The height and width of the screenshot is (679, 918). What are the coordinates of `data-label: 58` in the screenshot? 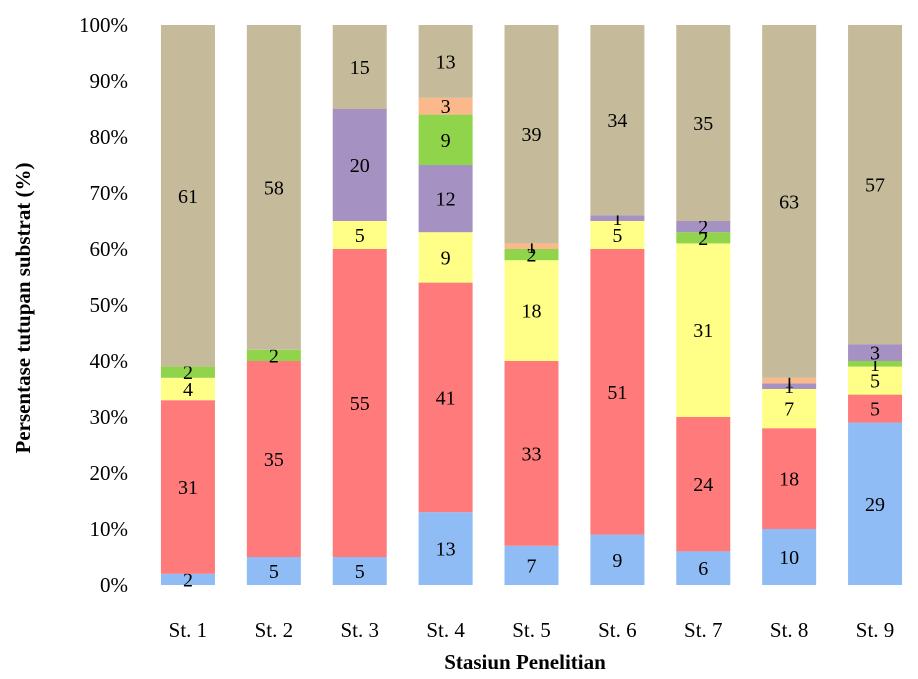 It's located at (274, 188).